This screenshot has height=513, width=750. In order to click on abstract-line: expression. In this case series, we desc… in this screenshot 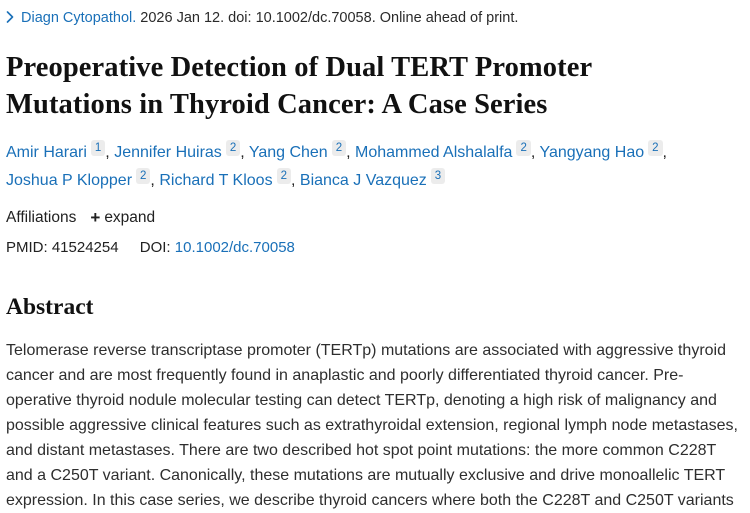, I will do `click(370, 500)`.